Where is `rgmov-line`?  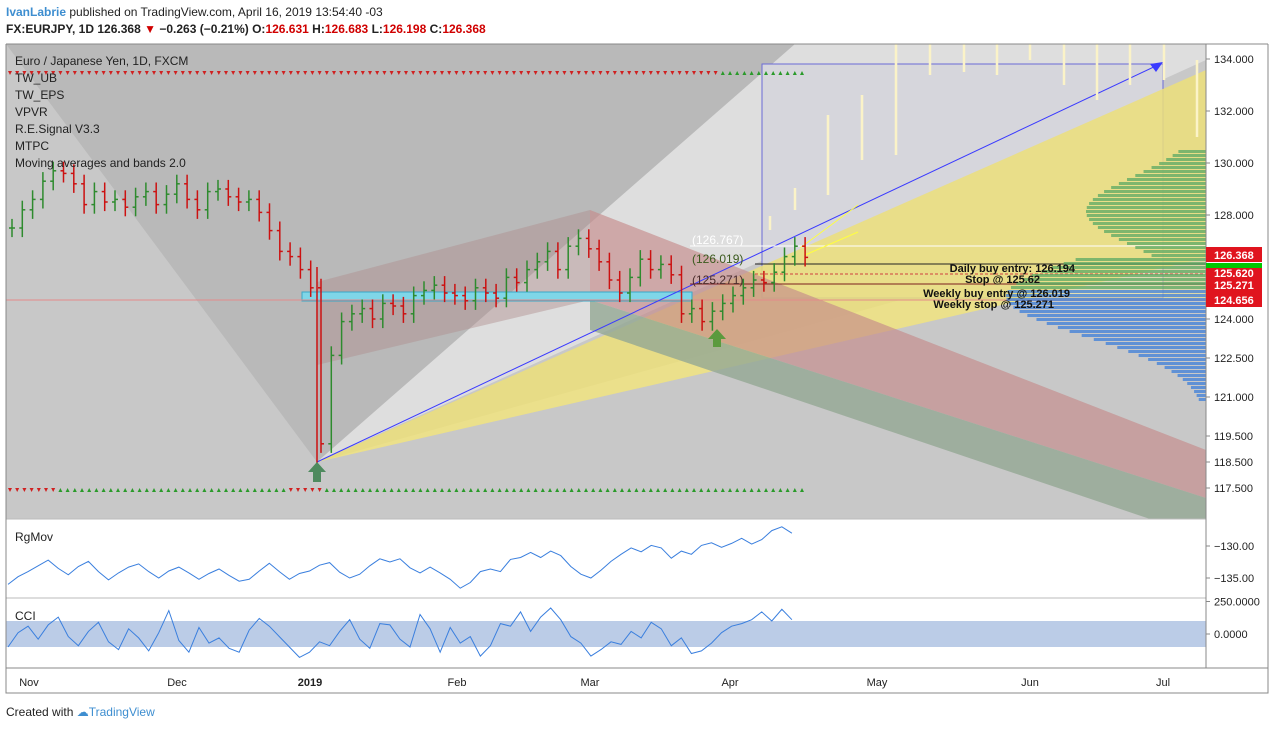 rgmov-line is located at coordinates (400, 557).